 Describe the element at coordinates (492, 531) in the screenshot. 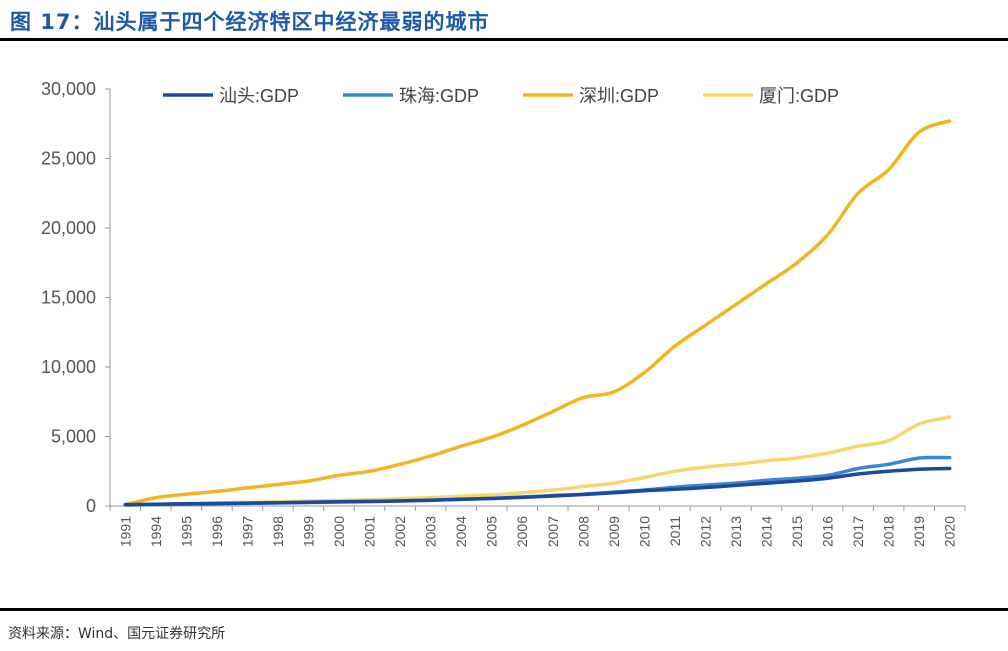

I see `x-tick-label: 2005` at that location.